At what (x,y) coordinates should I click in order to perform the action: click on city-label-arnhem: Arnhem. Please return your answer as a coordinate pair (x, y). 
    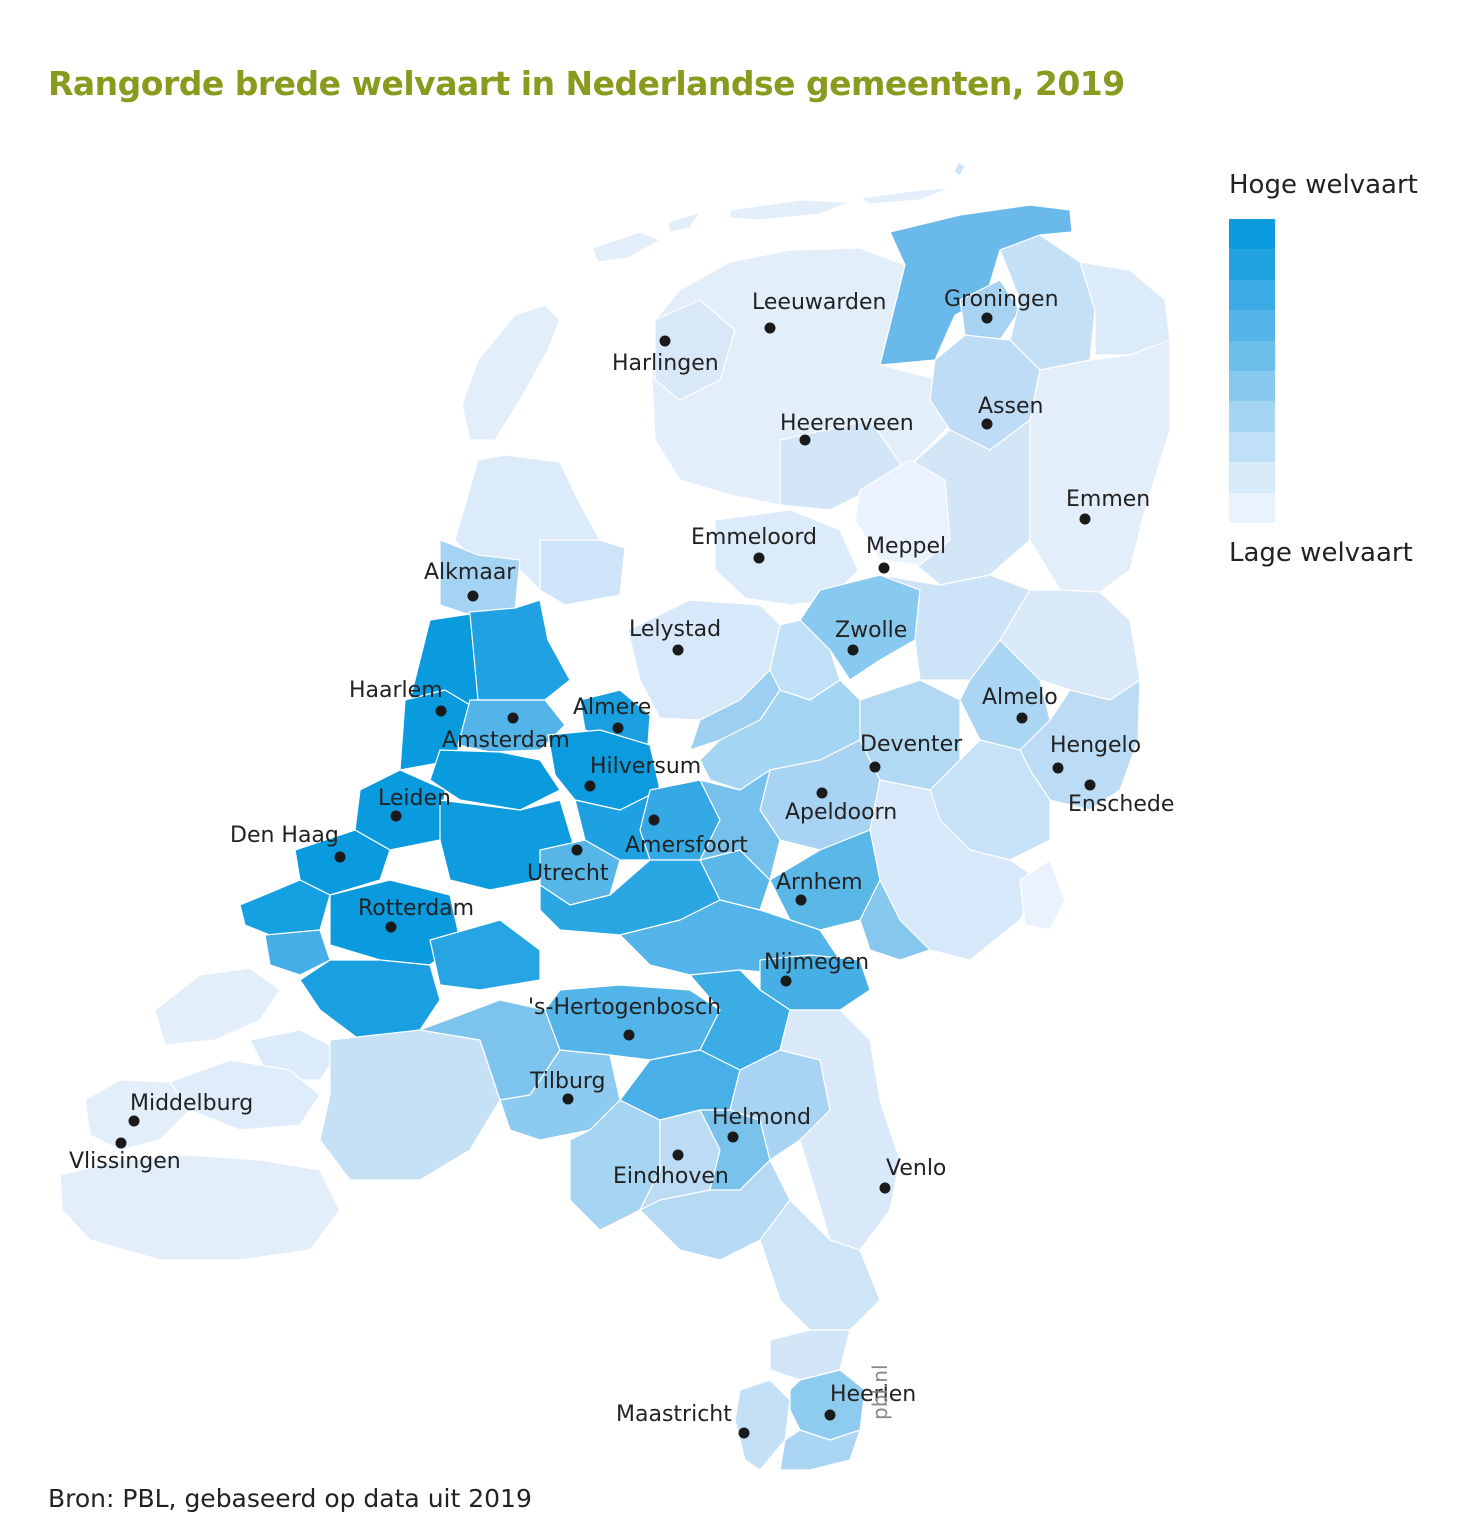
    Looking at the image, I should click on (819, 882).